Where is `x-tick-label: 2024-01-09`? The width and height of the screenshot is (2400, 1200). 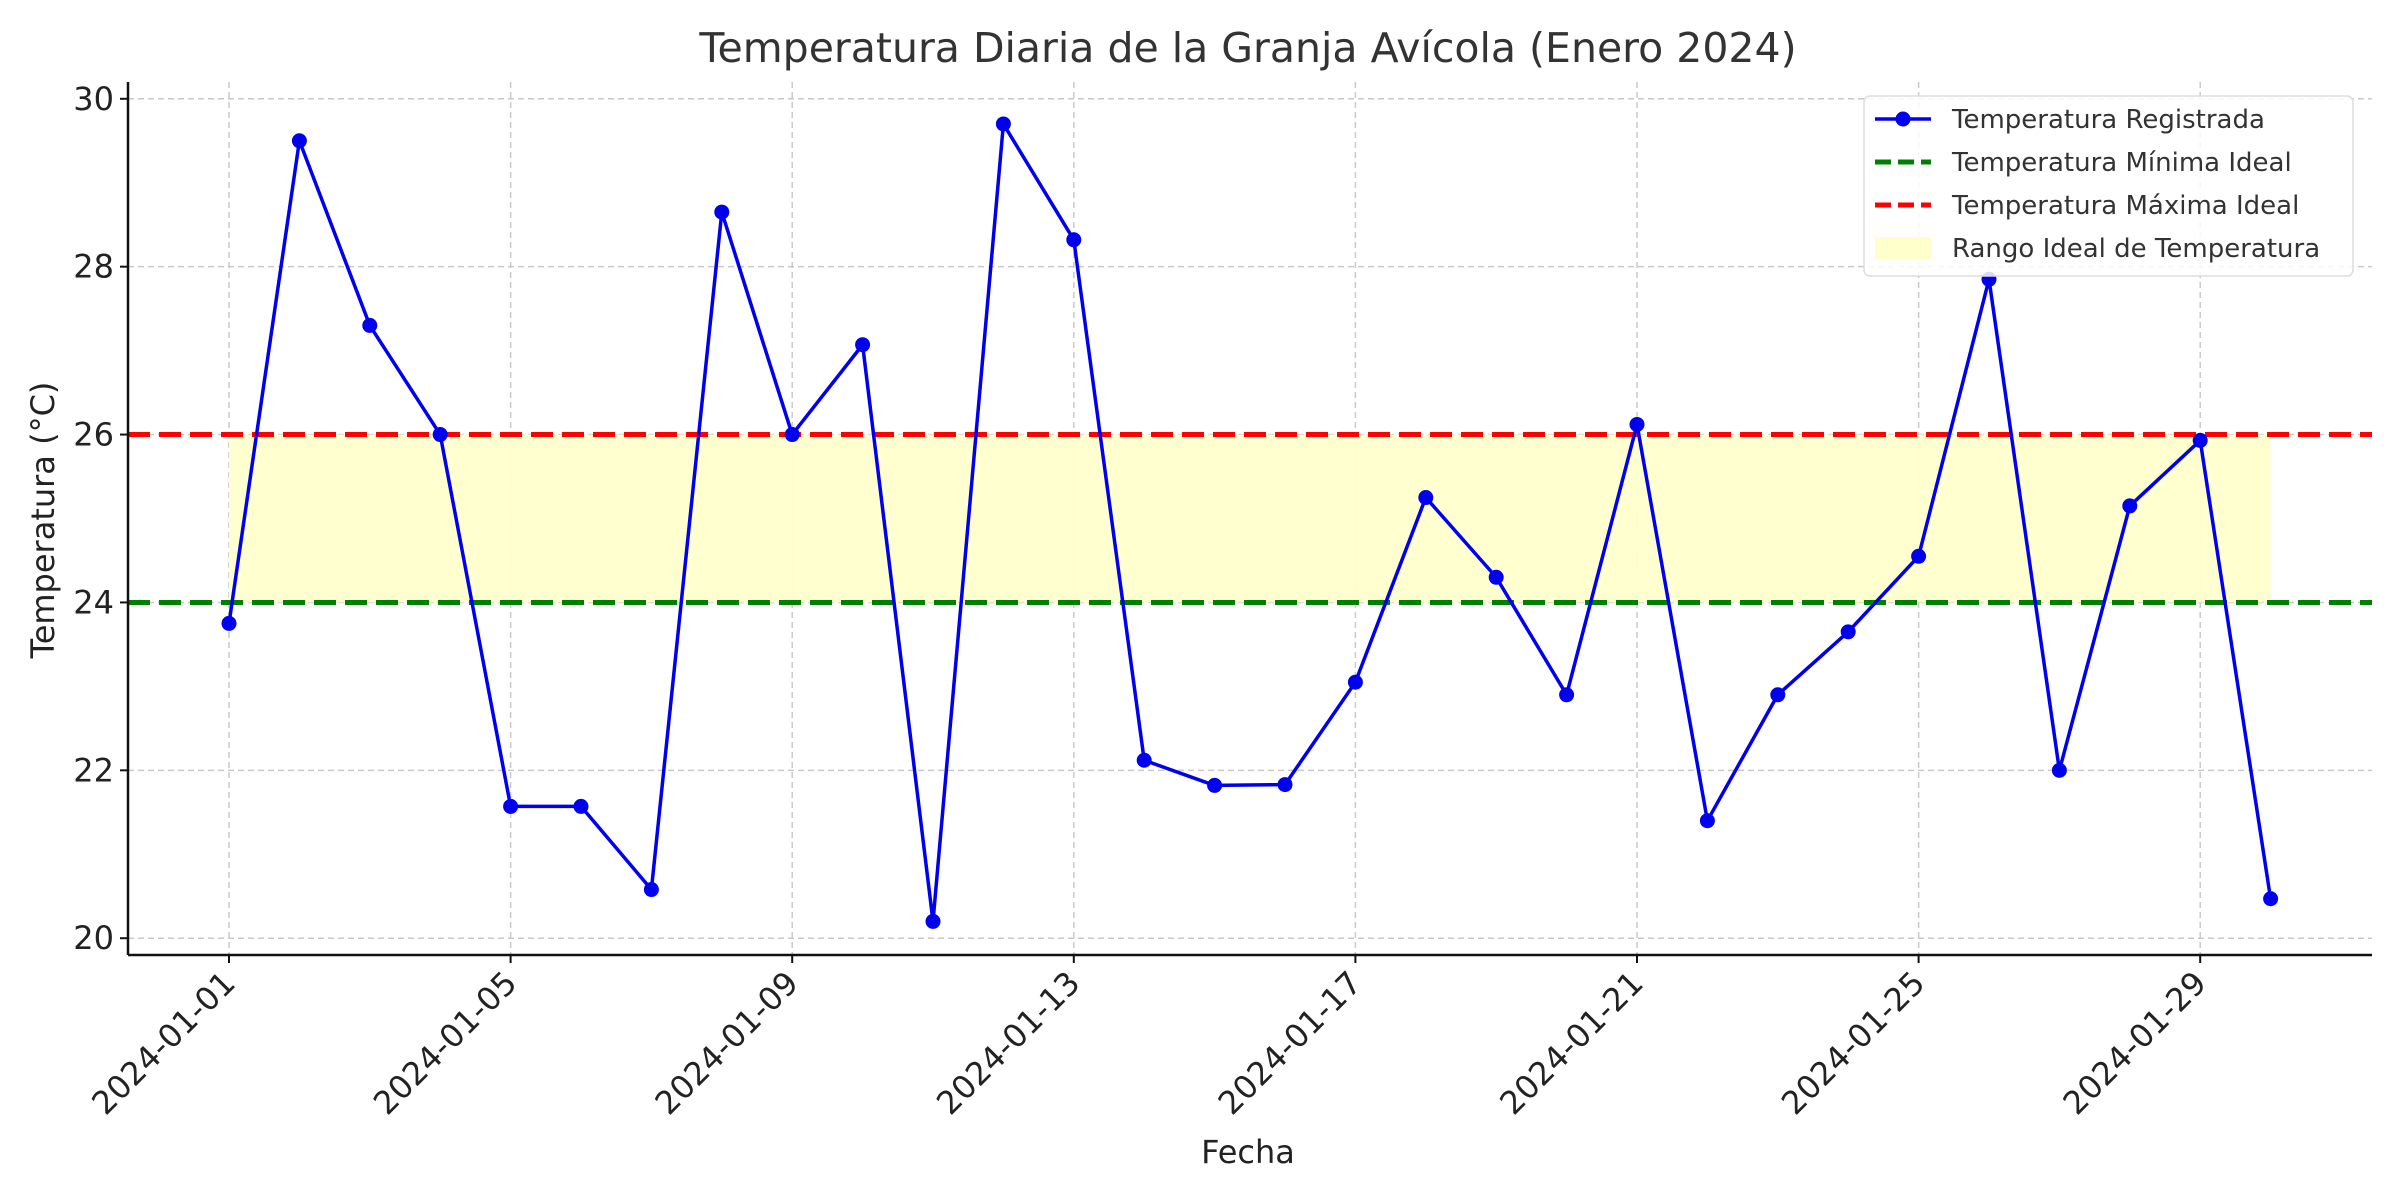
x-tick-label: 2024-01-09 is located at coordinates (726, 1043).